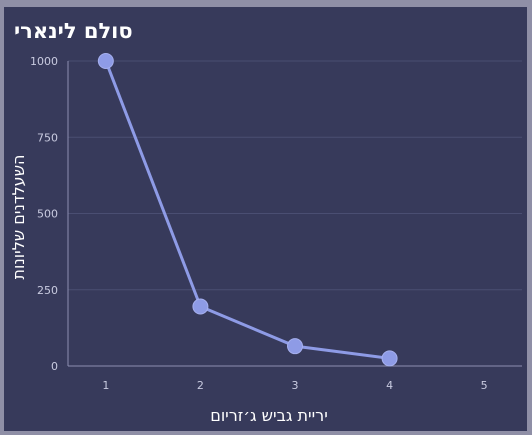 Image resolution: width=532 pixels, height=435 pixels. I want to click on x-tick-label: 2, so click(200, 385).